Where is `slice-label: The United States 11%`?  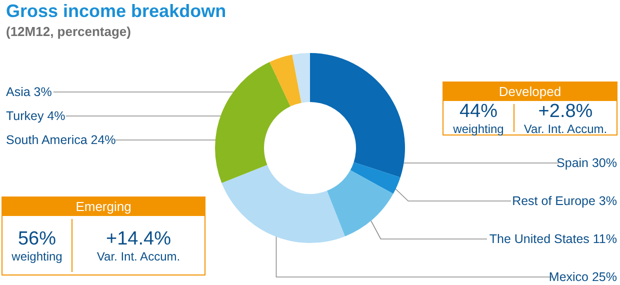
slice-label: The United States 11% is located at coordinates (553, 239).